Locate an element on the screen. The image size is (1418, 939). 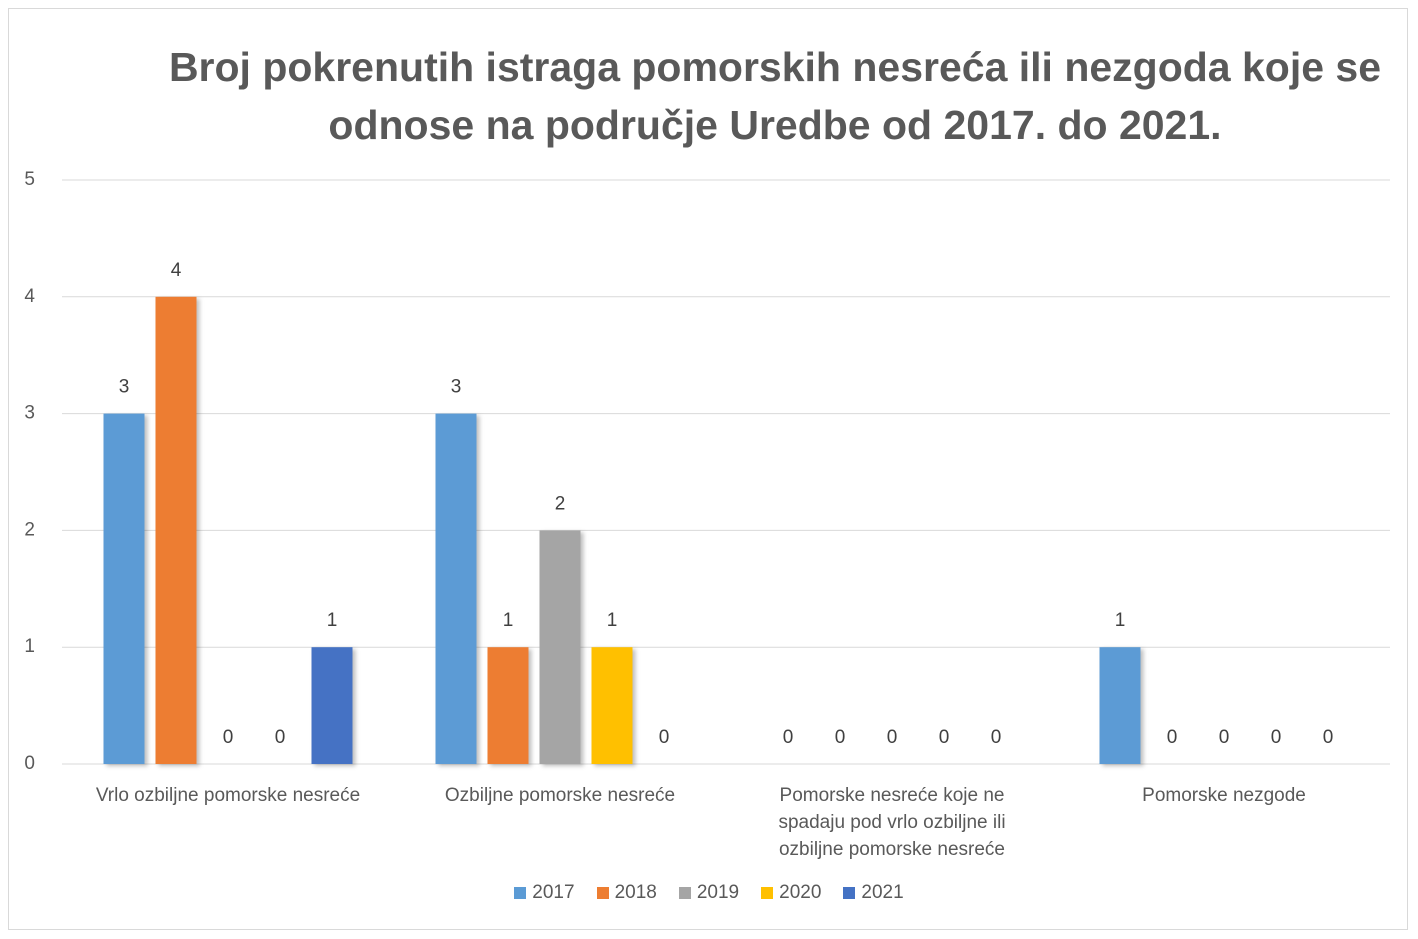
legend-item: 2018 is located at coordinates (626, 893).